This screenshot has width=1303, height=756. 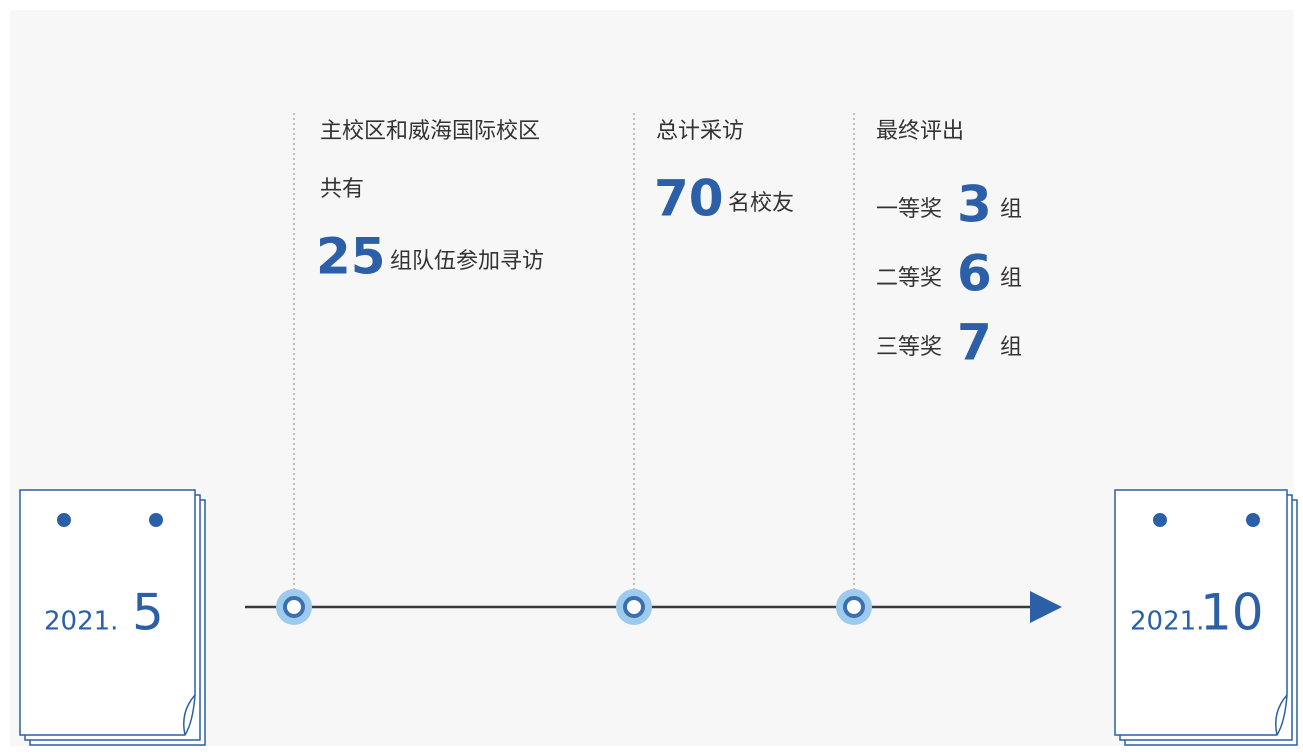 What do you see at coordinates (1046, 607) in the screenshot?
I see `timeline-arrow` at bounding box center [1046, 607].